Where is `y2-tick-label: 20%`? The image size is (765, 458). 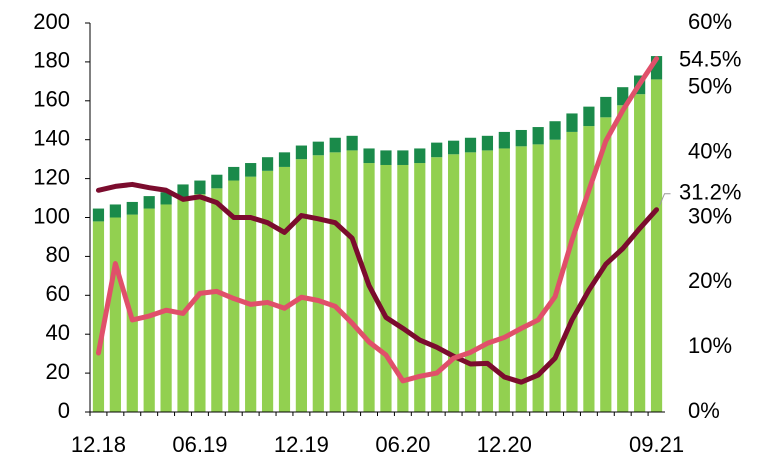
y2-tick-label: 20% is located at coordinates (710, 280).